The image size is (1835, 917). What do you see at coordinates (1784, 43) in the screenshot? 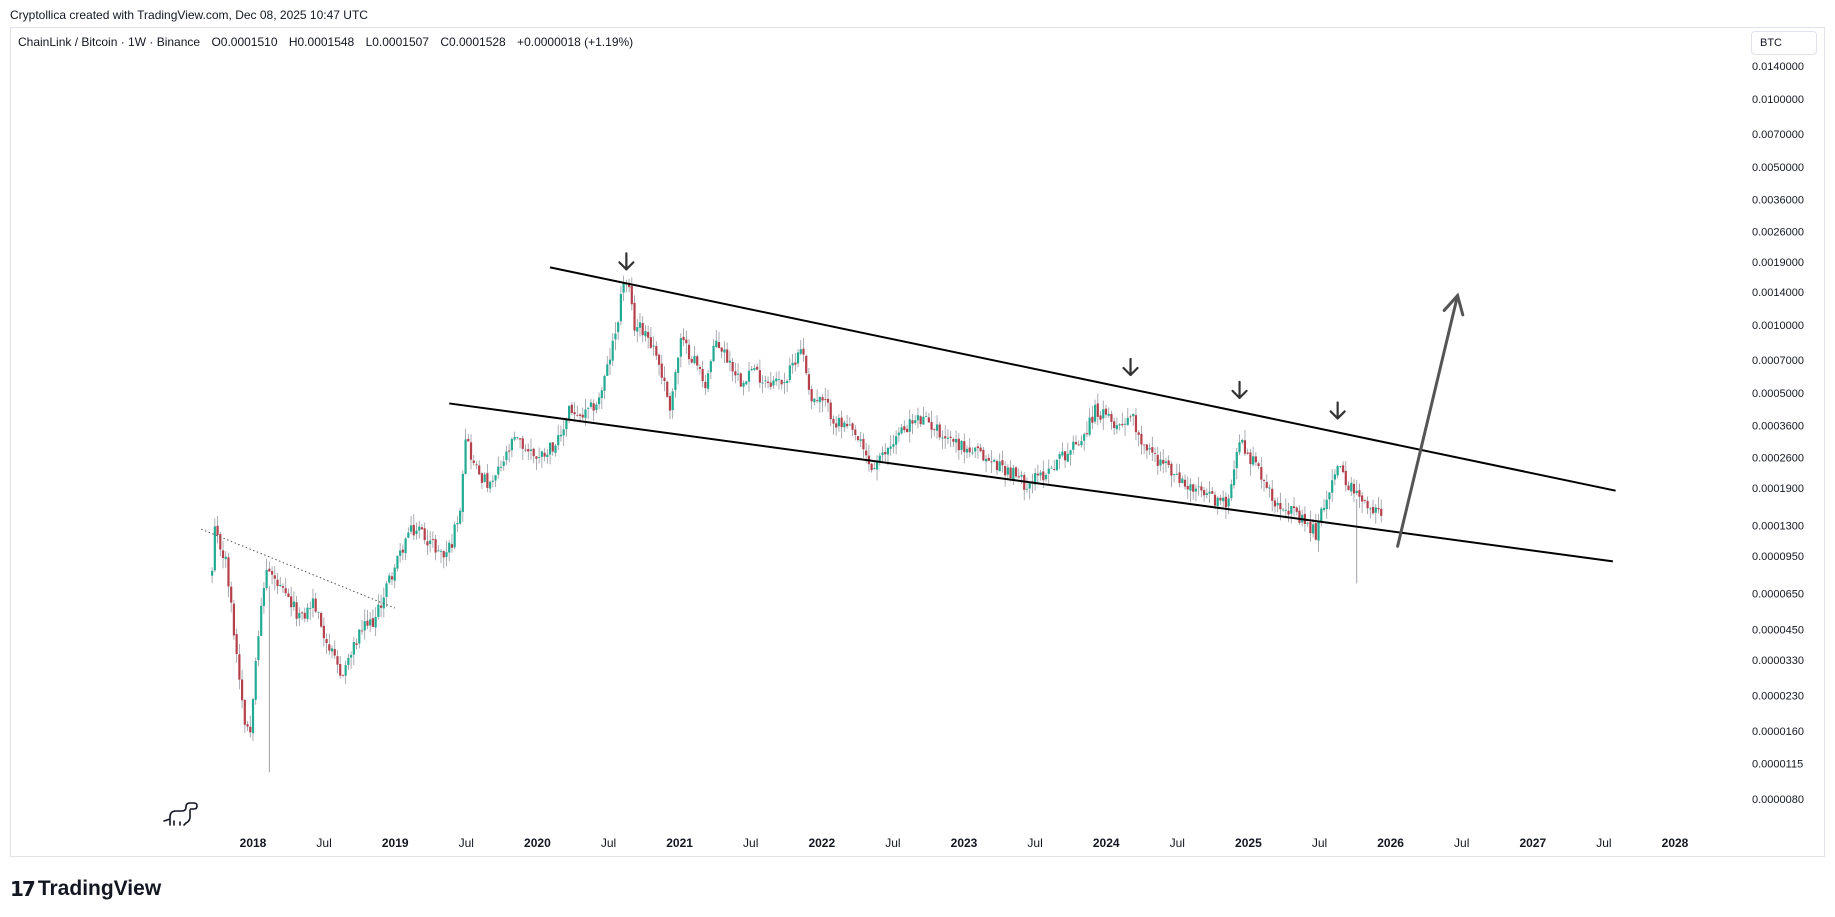
I see `currency-badge: BTC` at bounding box center [1784, 43].